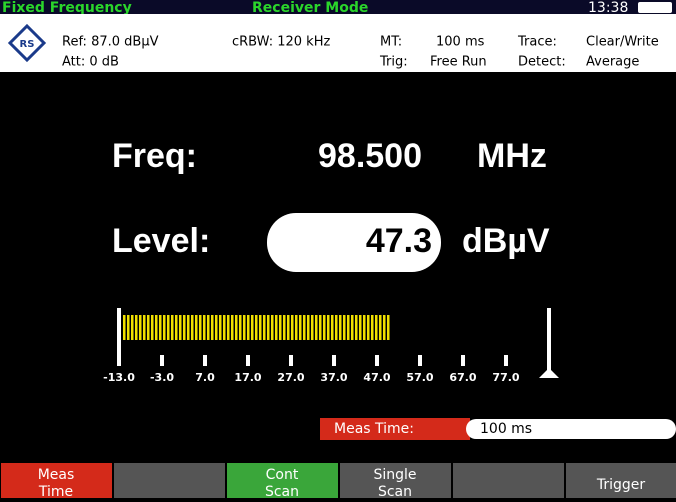  What do you see at coordinates (374, 429) in the screenshot?
I see `meas-time-label: Meas Time:` at bounding box center [374, 429].